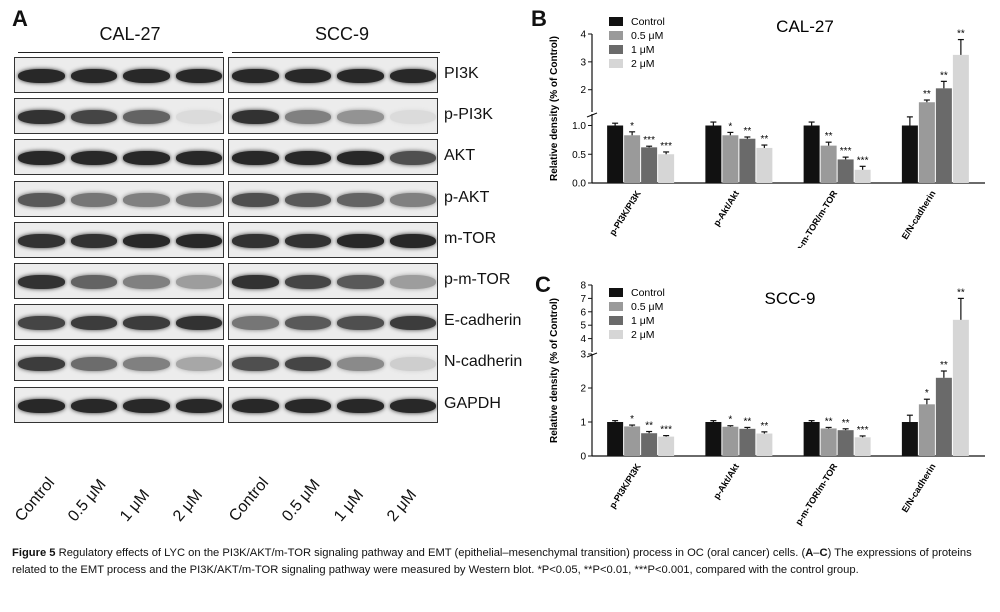 This screenshot has width=1000, height=612. I want to click on protein-label: p-PI3K, so click(468, 115).